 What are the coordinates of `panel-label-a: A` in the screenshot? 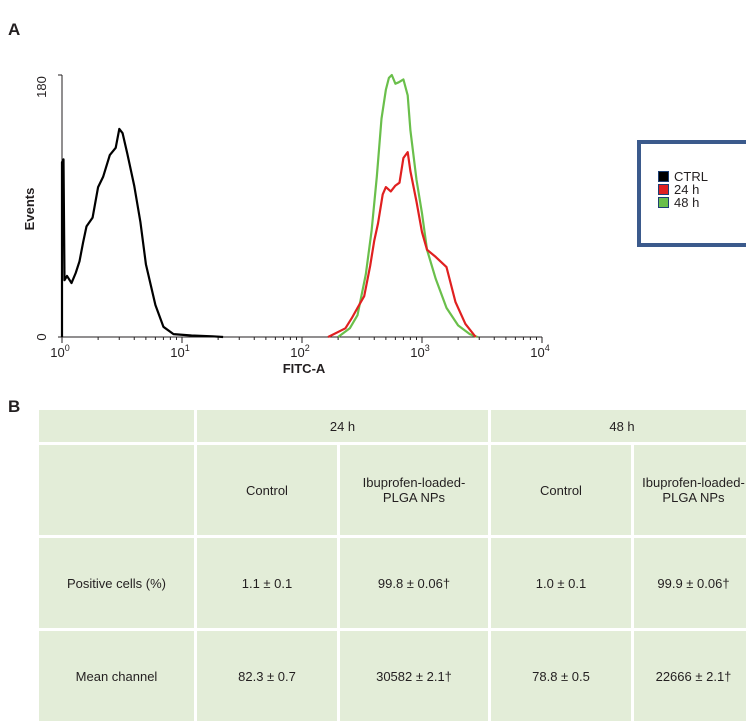 It's located at (14, 30).